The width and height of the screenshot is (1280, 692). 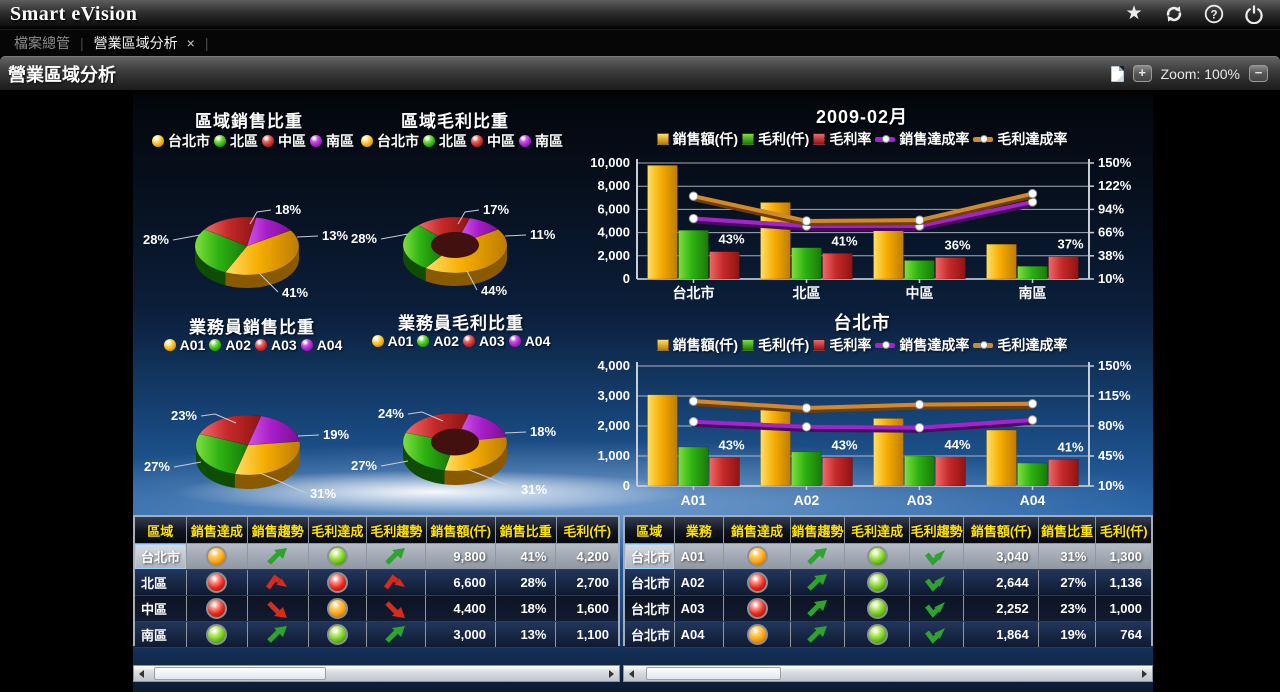 What do you see at coordinates (376, 557) in the screenshot?
I see `table-row: 台北市 9,800 41% 4,200` at bounding box center [376, 557].